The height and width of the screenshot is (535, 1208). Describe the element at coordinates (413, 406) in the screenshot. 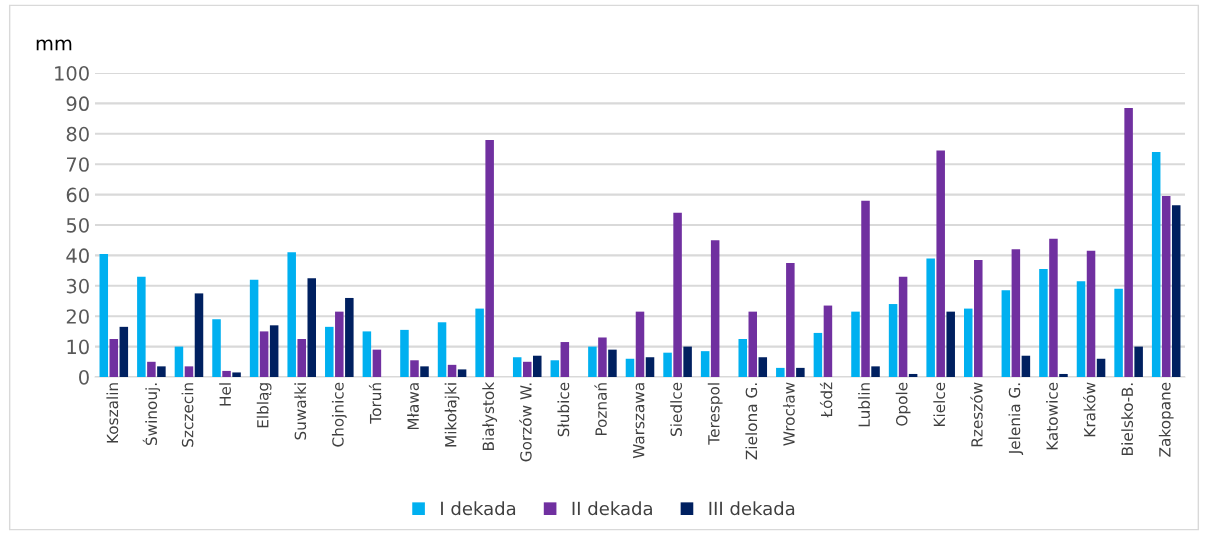

I see `x-tick-label: Mława` at that location.